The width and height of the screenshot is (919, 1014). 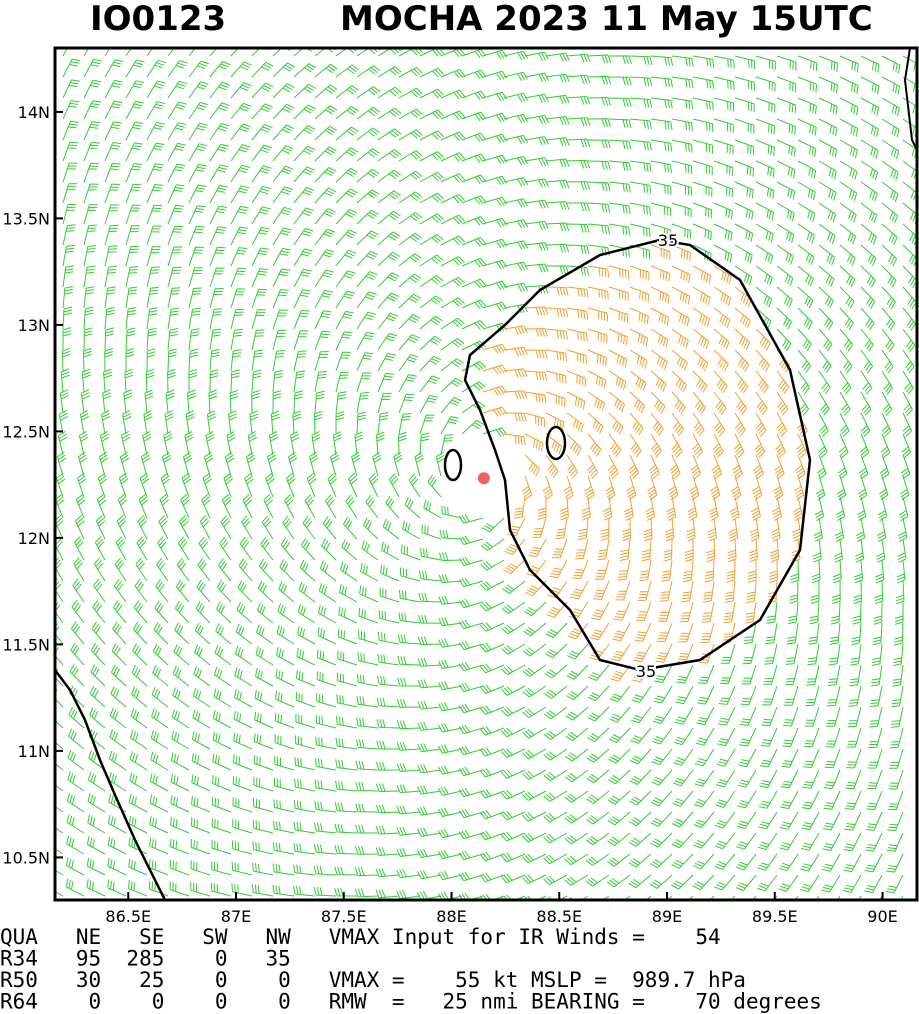 I want to click on summary-line: R34 95 285 0 35, so click(x=145, y=959).